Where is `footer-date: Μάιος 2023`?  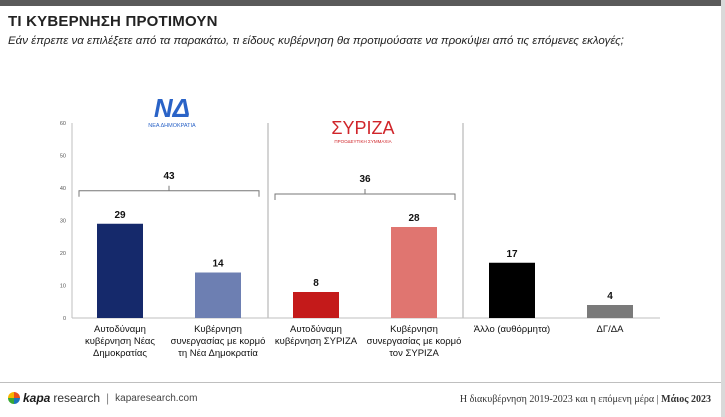 footer-date: Μάιος 2023 is located at coordinates (686, 399).